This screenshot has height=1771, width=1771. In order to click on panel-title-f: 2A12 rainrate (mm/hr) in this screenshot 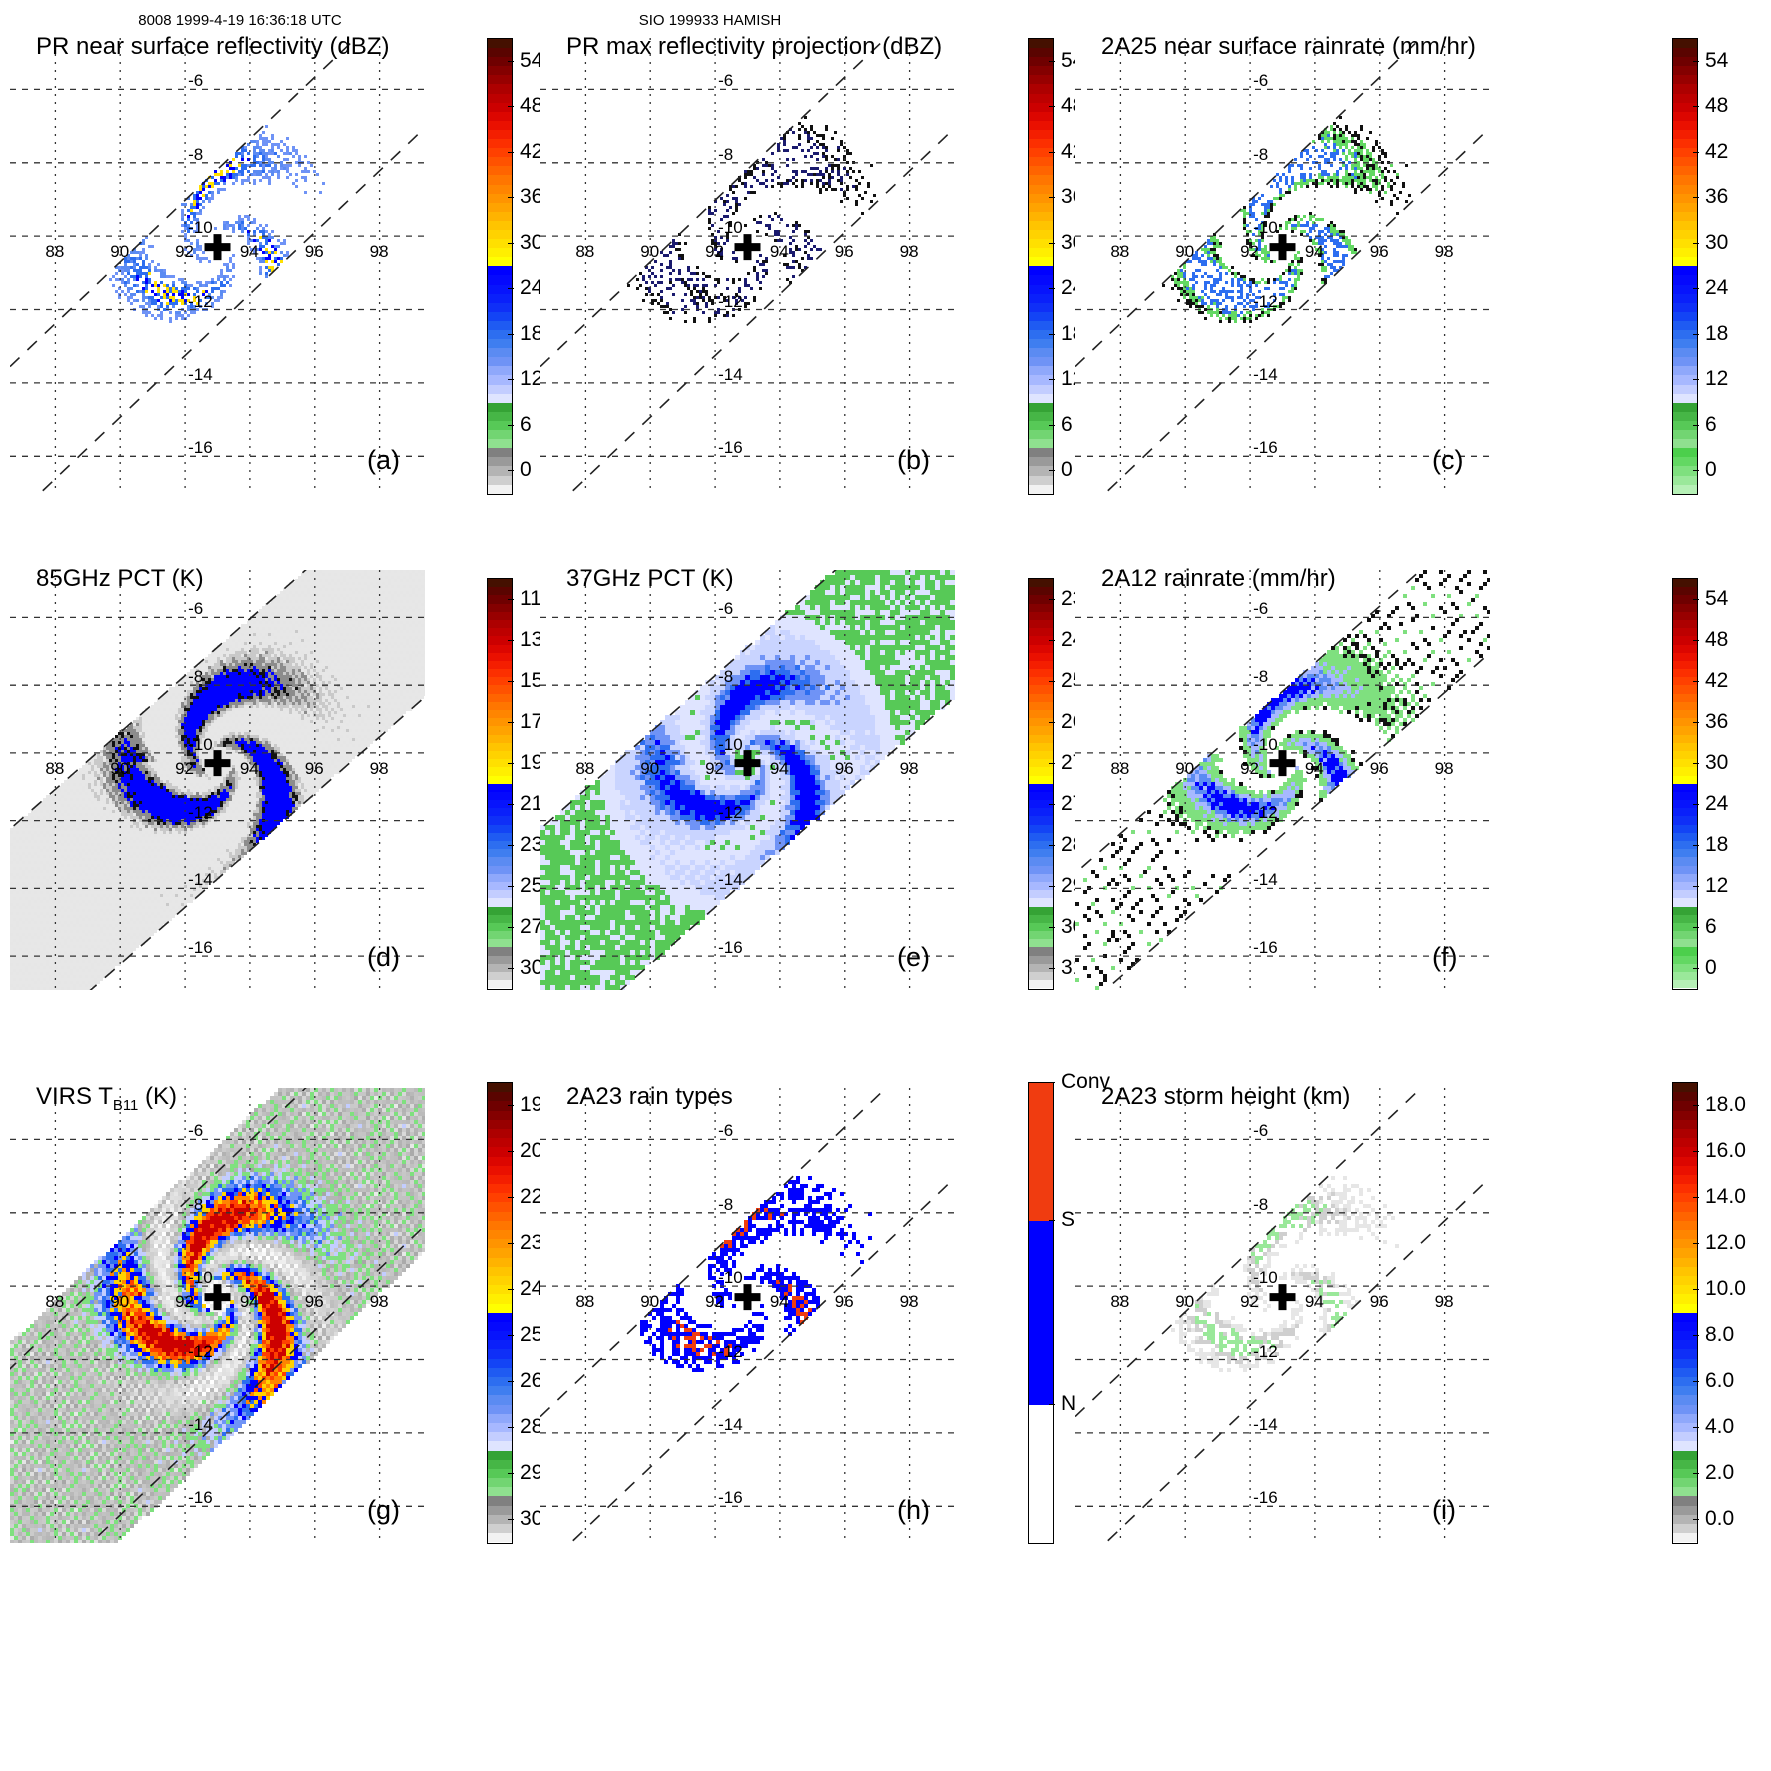, I will do `click(1218, 579)`.